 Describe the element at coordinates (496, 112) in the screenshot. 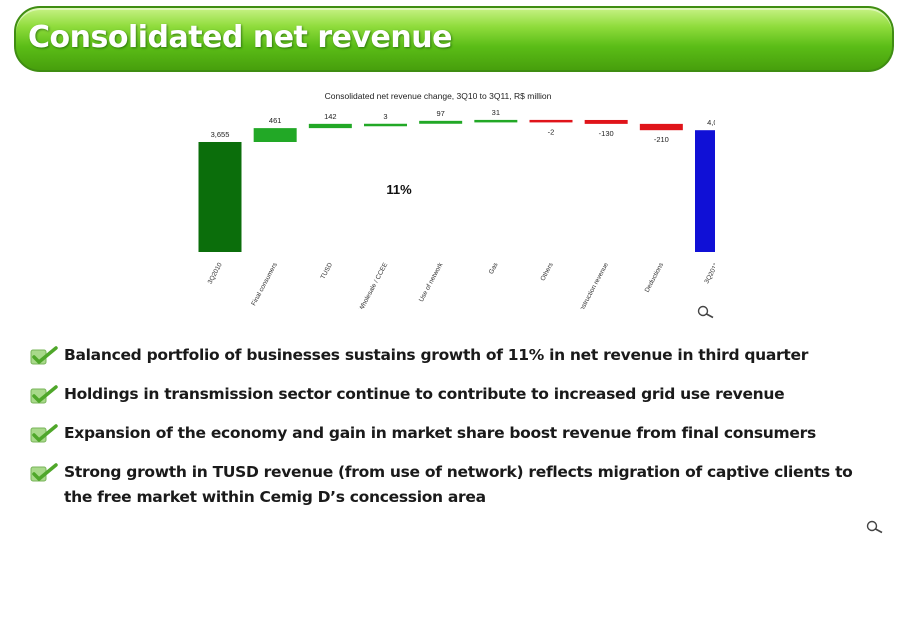

I see `data-label: 31` at that location.